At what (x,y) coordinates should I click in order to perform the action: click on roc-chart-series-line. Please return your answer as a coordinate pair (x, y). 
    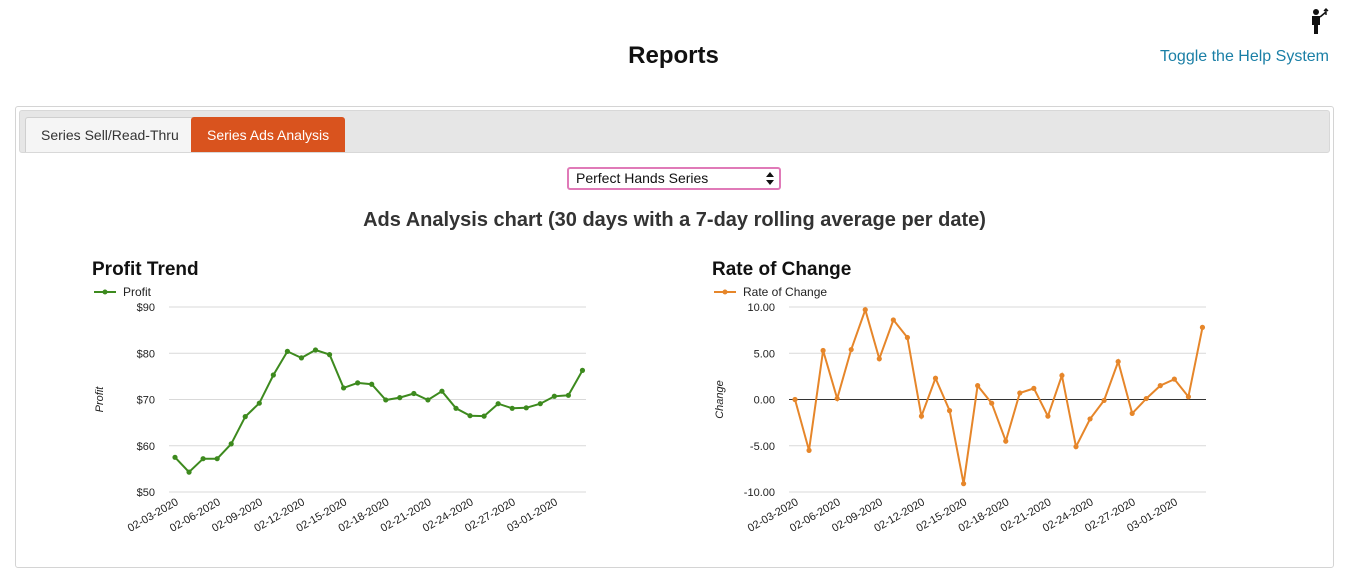
    Looking at the image, I should click on (999, 395).